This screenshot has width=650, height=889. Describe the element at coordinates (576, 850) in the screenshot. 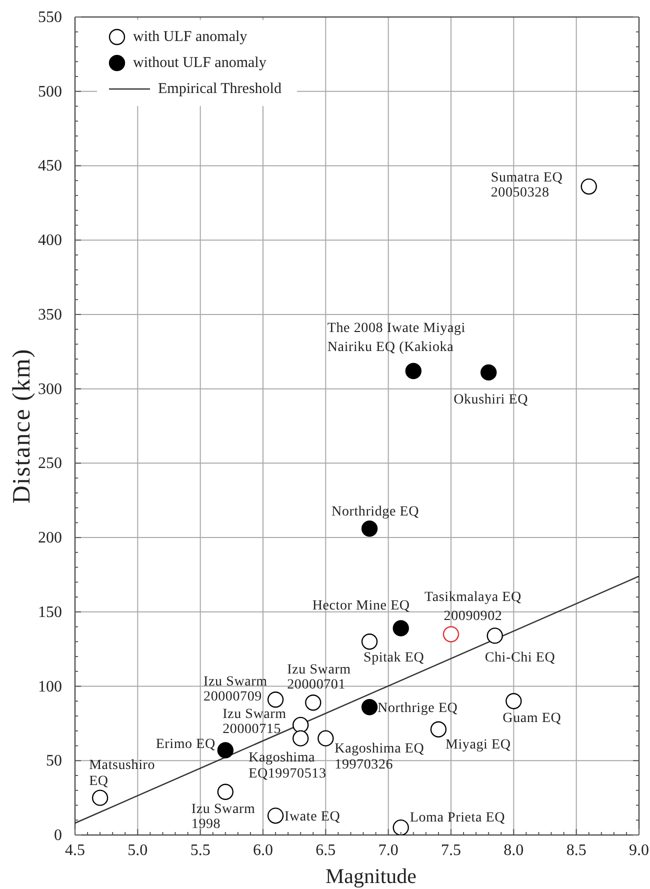

I see `x-tick-label: 8.5` at that location.